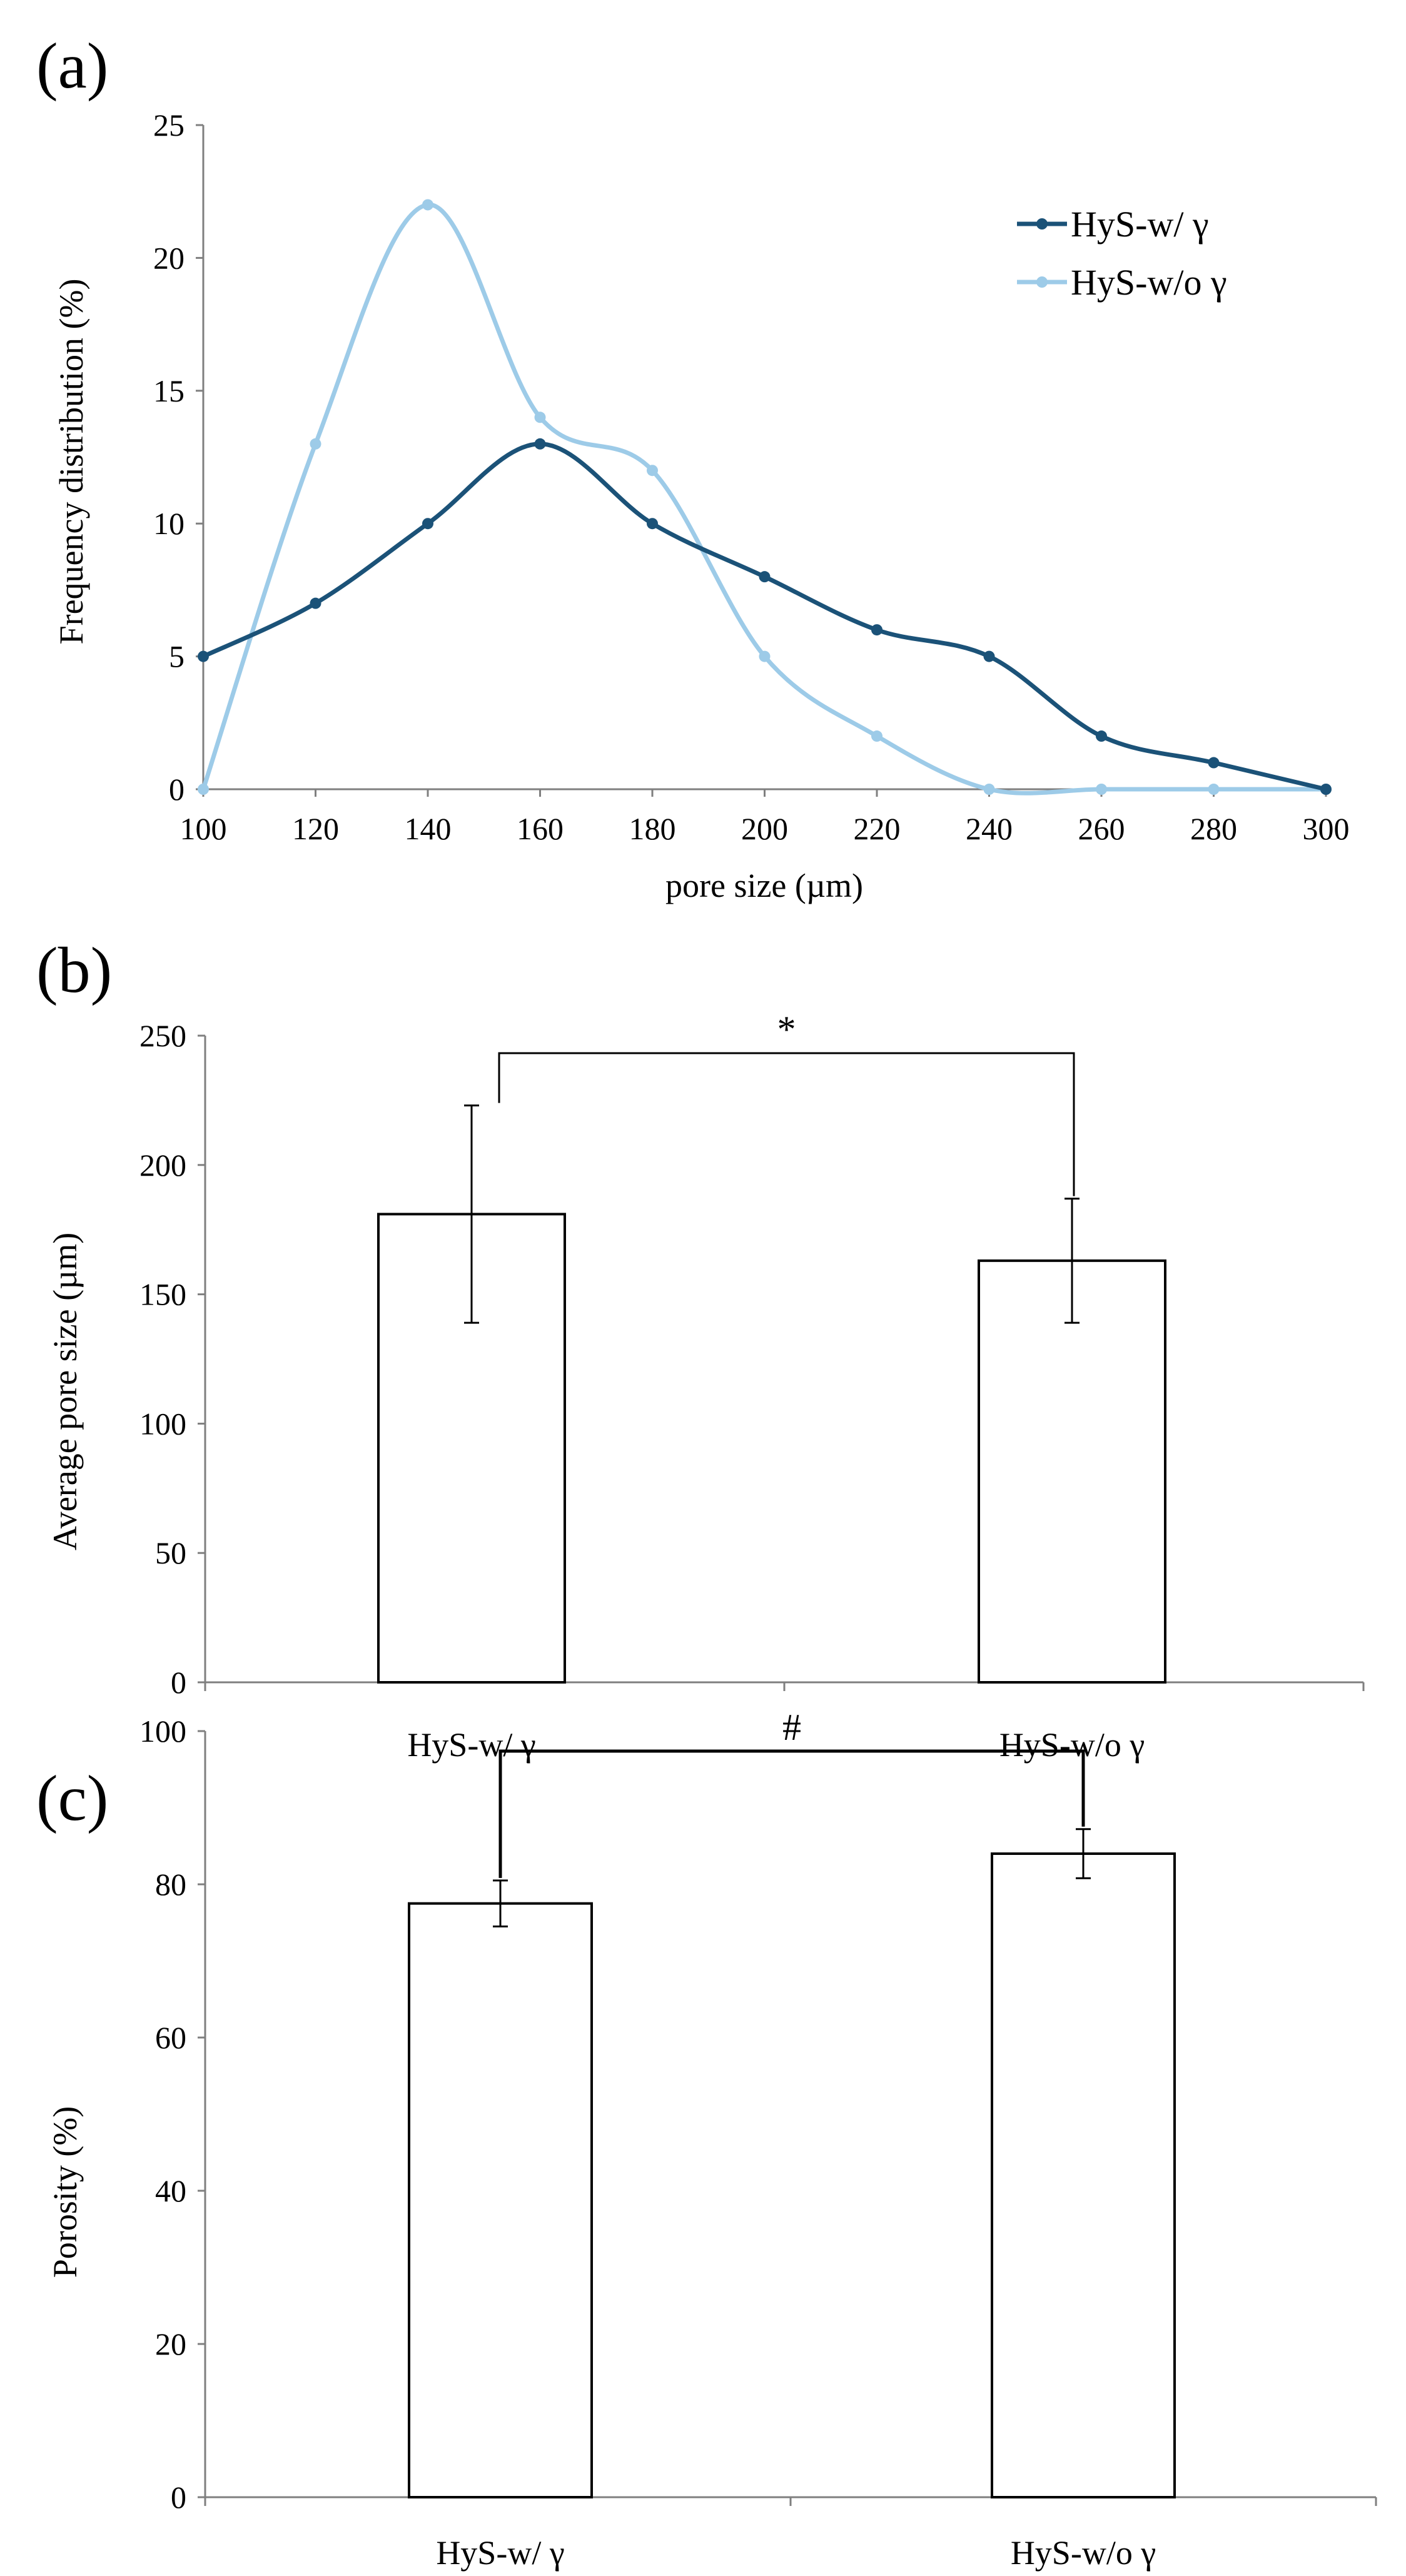 The image size is (1406, 2576). What do you see at coordinates (764, 617) in the screenshot?
I see `series-line-series_dark` at bounding box center [764, 617].